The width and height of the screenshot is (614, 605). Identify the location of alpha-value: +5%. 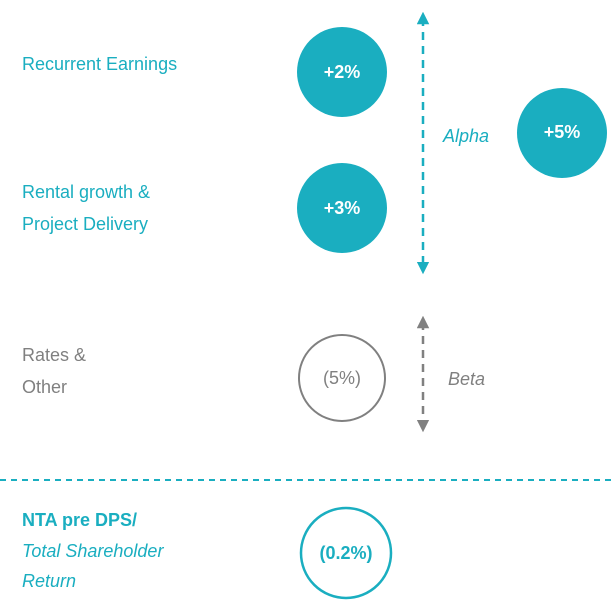
(562, 132).